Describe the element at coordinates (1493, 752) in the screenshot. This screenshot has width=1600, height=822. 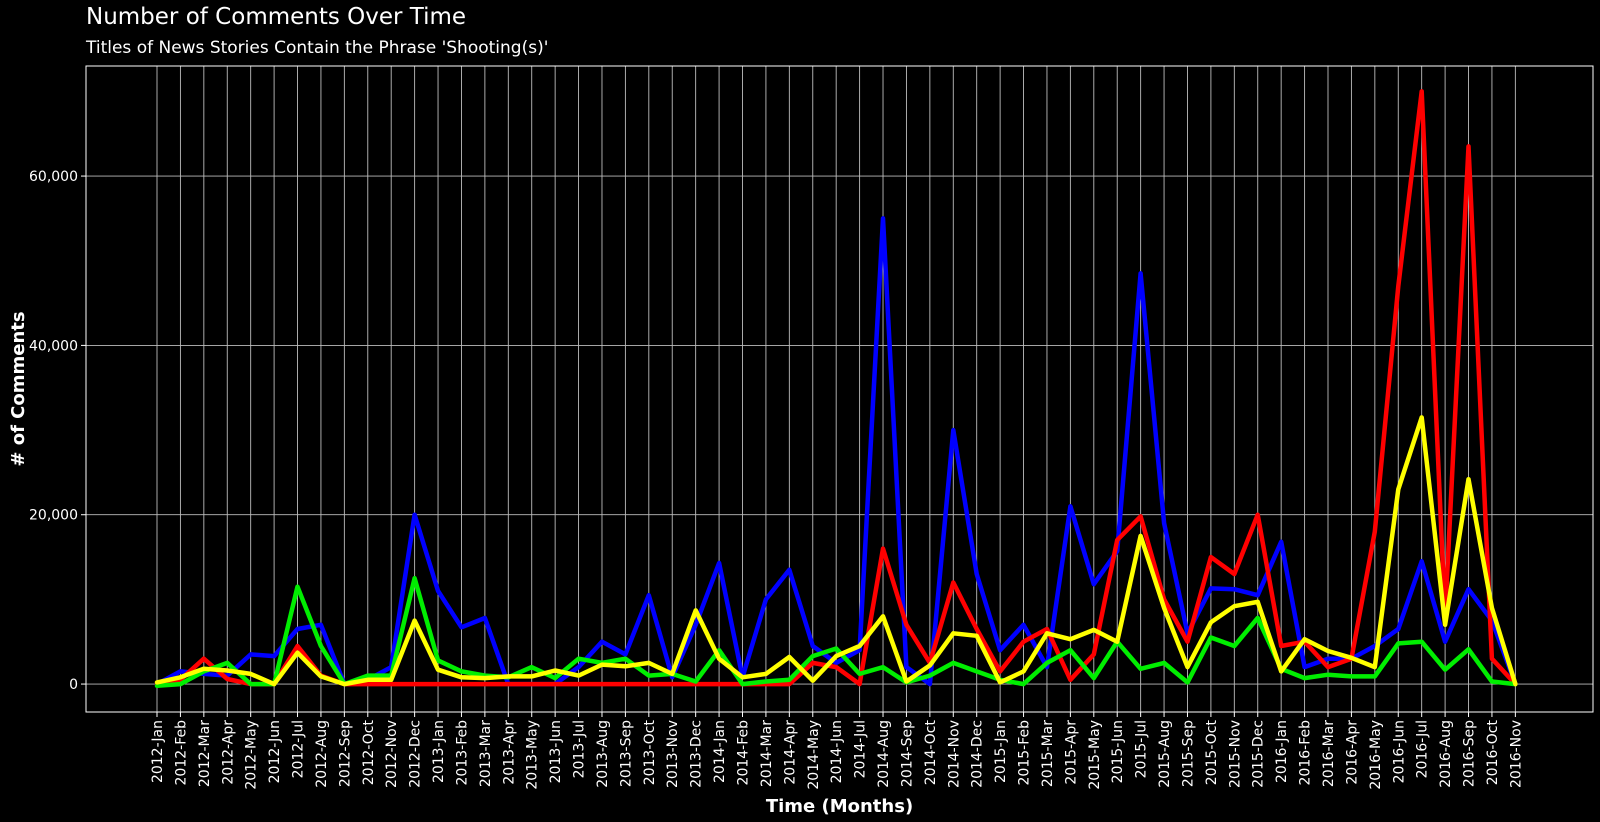
I see `x-tick-label: 2016-Oct` at that location.